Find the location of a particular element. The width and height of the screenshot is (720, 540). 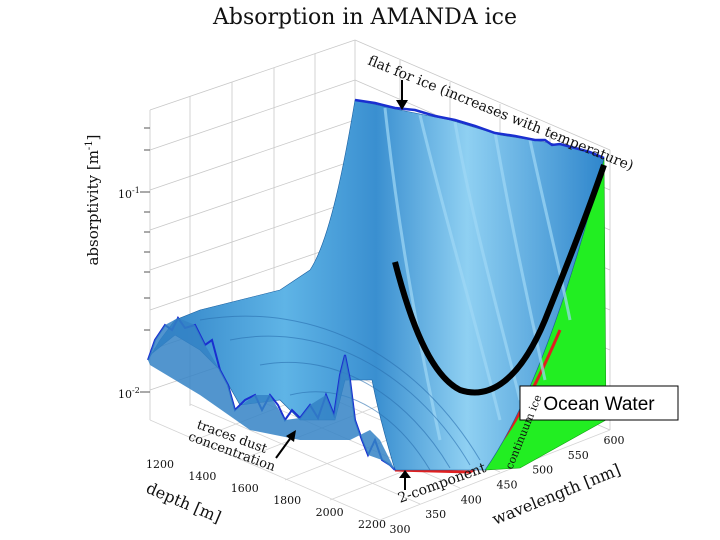

wavelength-tick-label: 600 is located at coordinates (614, 440).